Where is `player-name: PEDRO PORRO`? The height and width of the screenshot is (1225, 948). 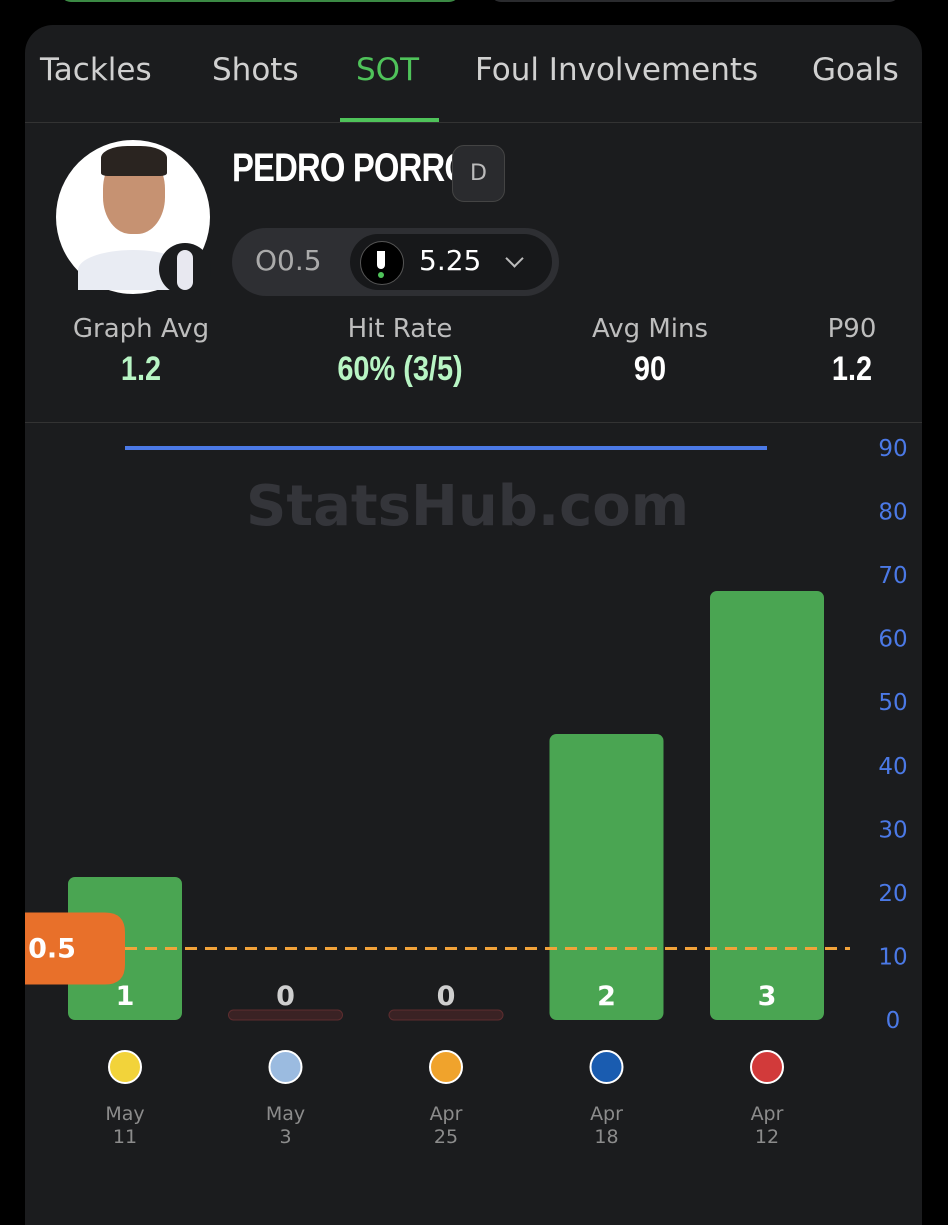
player-name: PEDRO PORRO is located at coordinates (351, 168).